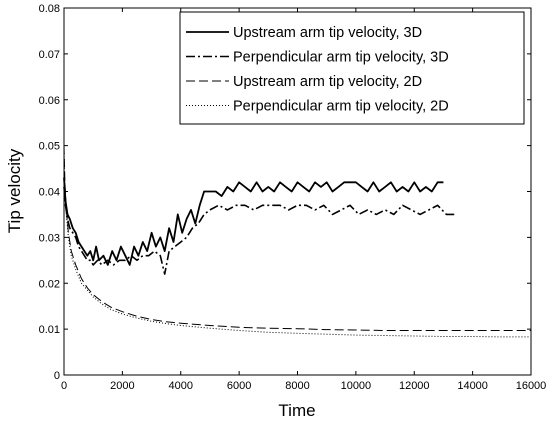 The width and height of the screenshot is (549, 421). I want to click on y-tick-label: 0, so click(57, 376).